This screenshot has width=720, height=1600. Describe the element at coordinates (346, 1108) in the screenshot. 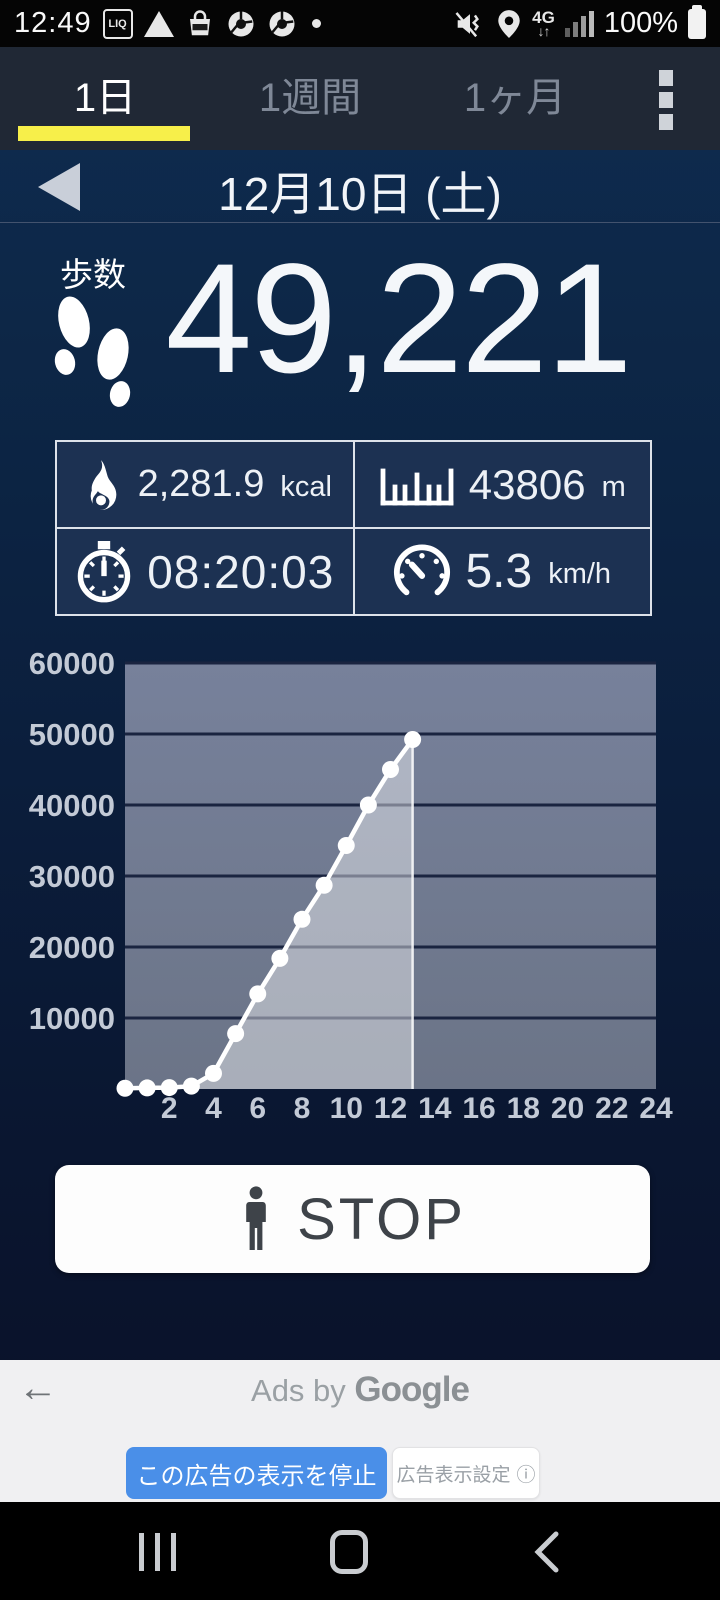

I see `svg-text: 10` at that location.